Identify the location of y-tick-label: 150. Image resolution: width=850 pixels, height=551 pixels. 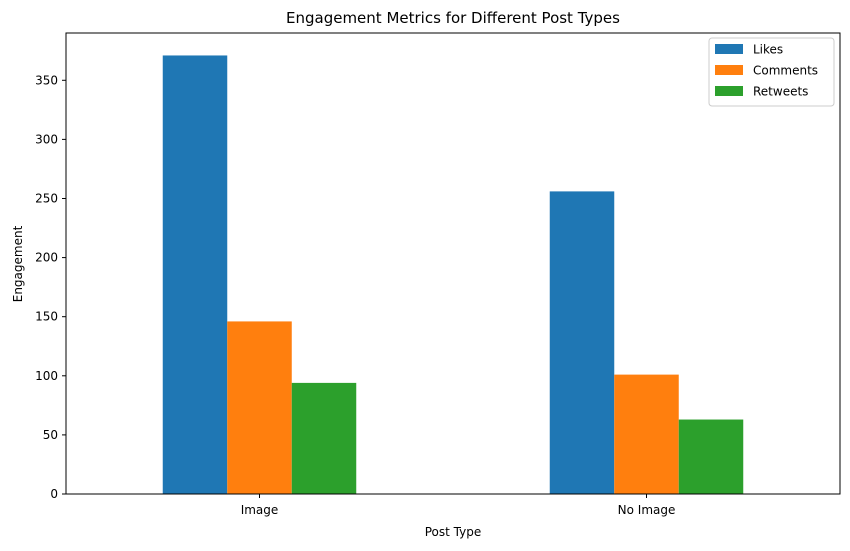
(46, 317).